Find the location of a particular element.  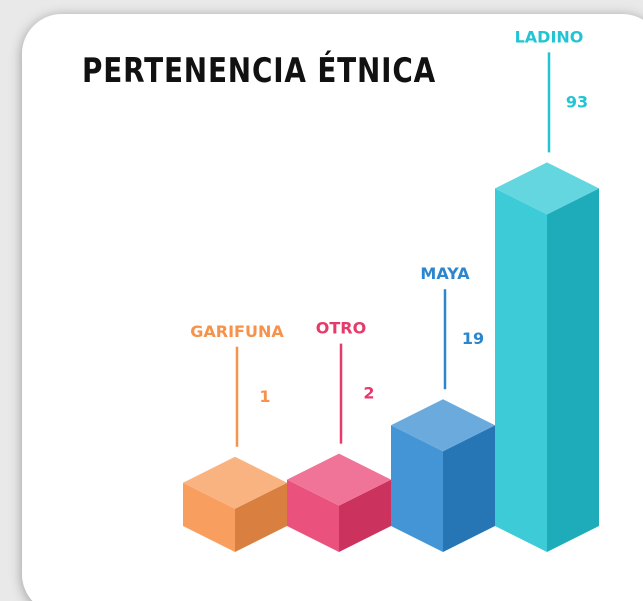

category-label: GARIFUNA is located at coordinates (237, 331).